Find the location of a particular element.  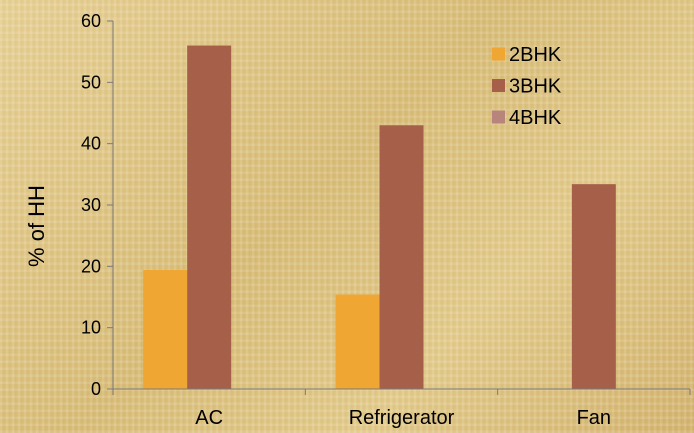

y-axis-title: % of HH is located at coordinates (36, 226).